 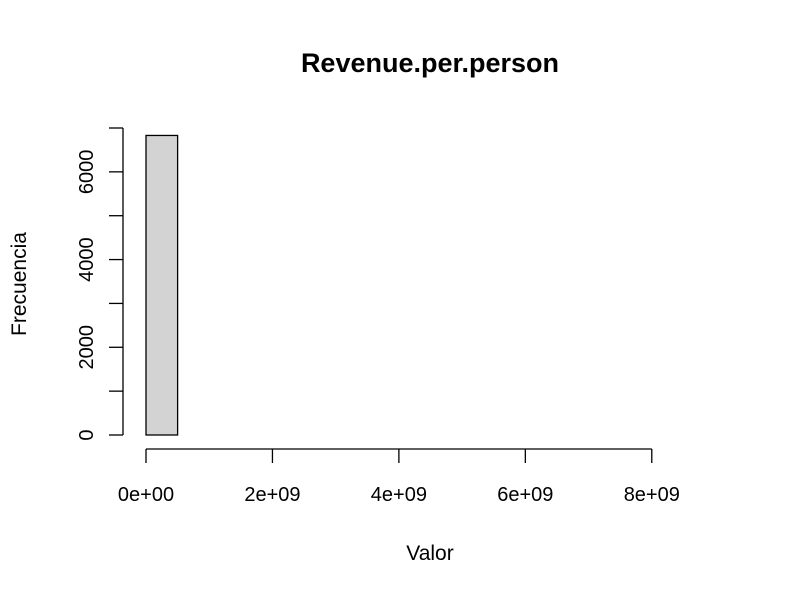 I want to click on y-tick-label: 2000, so click(x=87, y=347).